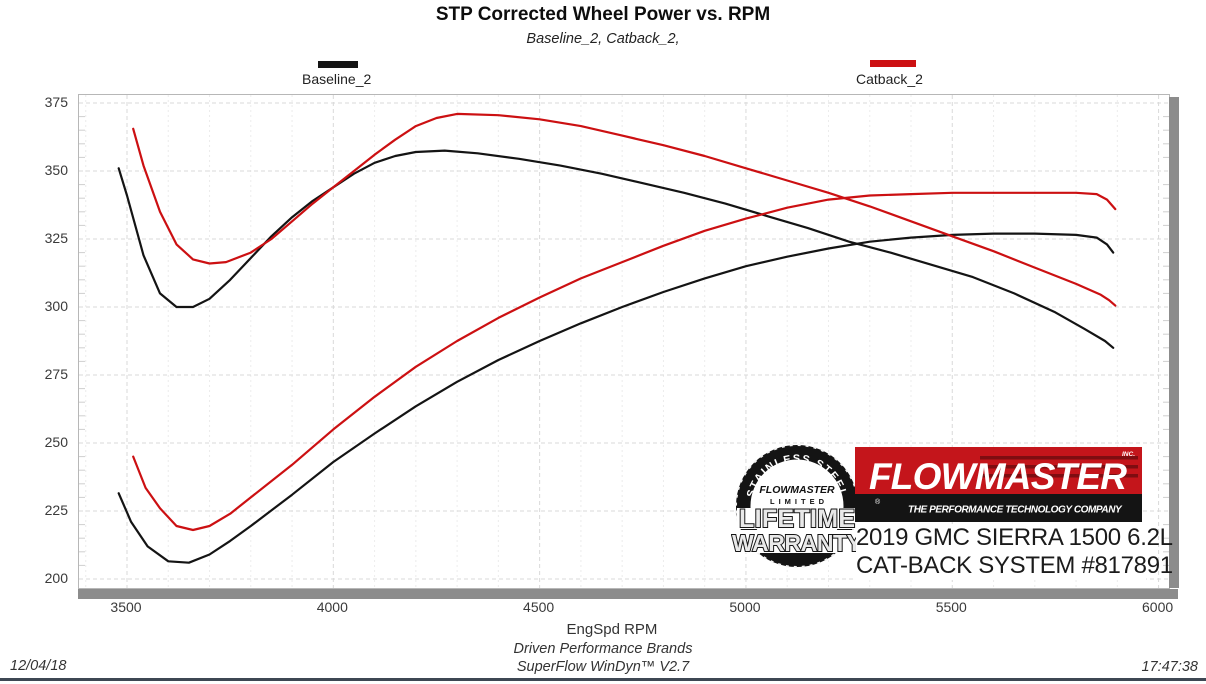 The height and width of the screenshot is (684, 1206). Describe the element at coordinates (1014, 565) in the screenshot. I see `vehicle-line-2: CAT-BACK SYSTEM #817891` at that location.